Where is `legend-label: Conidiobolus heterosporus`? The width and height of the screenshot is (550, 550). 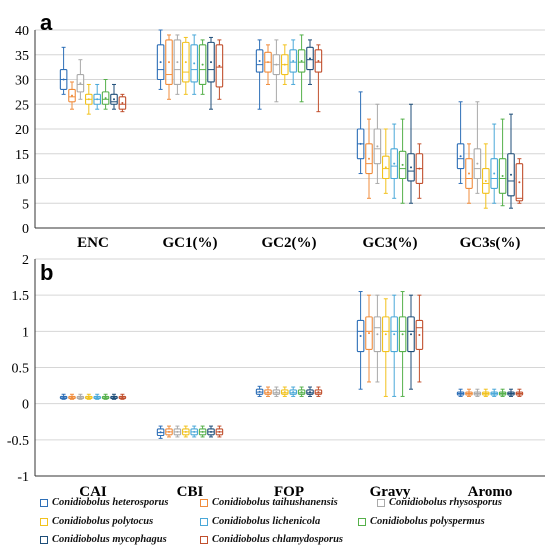 legend-label: Conidiobolus heterosporus is located at coordinates (110, 502).